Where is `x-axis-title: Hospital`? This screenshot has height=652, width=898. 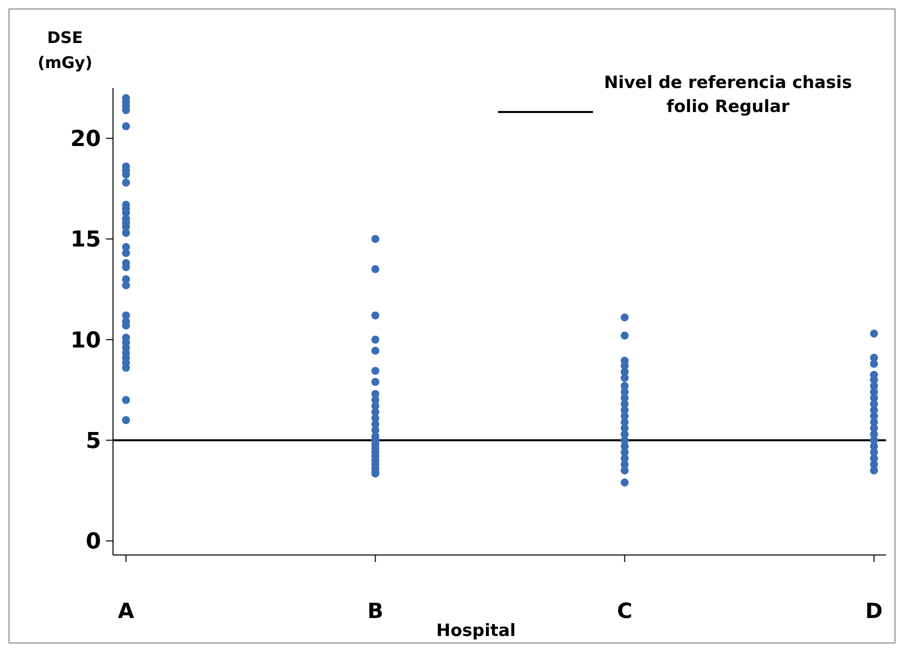 x-axis-title: Hospital is located at coordinates (476, 631).